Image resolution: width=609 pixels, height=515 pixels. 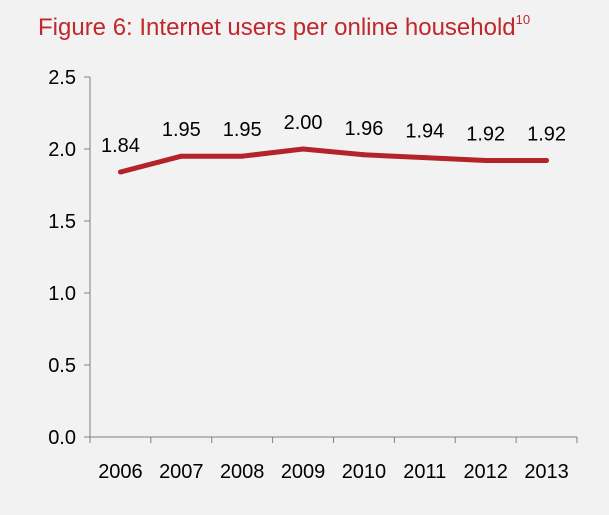 What do you see at coordinates (424, 472) in the screenshot?
I see `x-tick-label: 2011` at bounding box center [424, 472].